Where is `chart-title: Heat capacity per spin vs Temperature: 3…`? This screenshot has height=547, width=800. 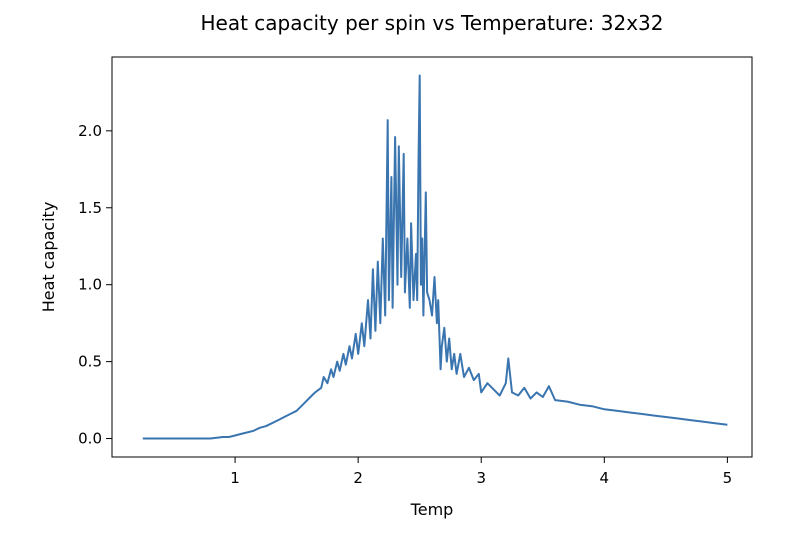
chart-title: Heat capacity per spin vs Temperature: 3… is located at coordinates (431, 23).